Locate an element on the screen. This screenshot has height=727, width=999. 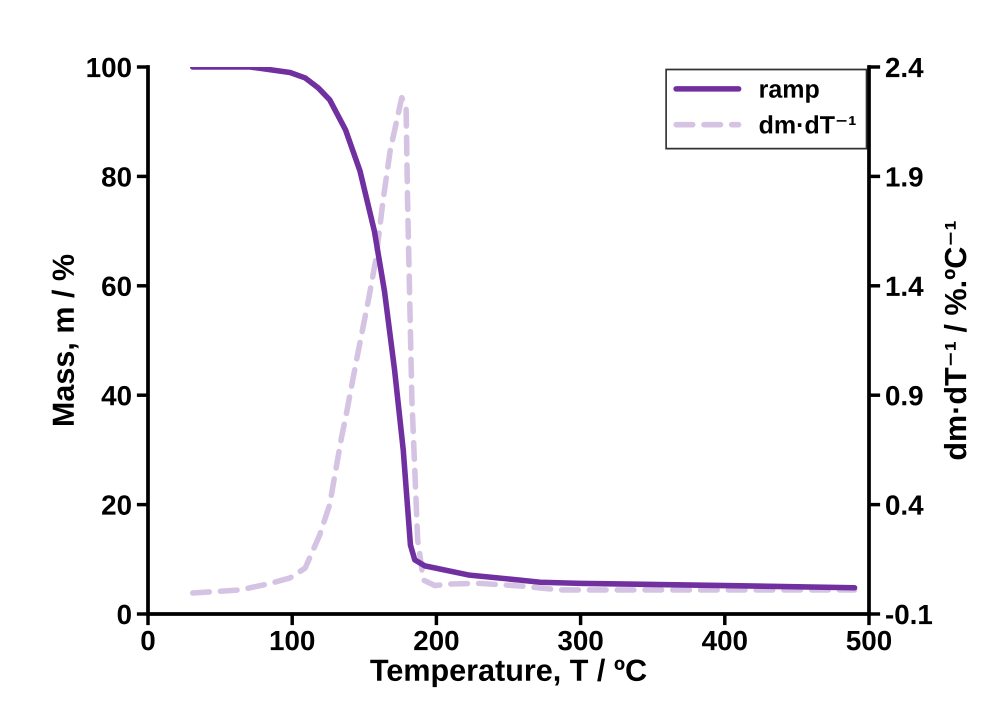
x-tick-label: 300 is located at coordinates (580, 640).